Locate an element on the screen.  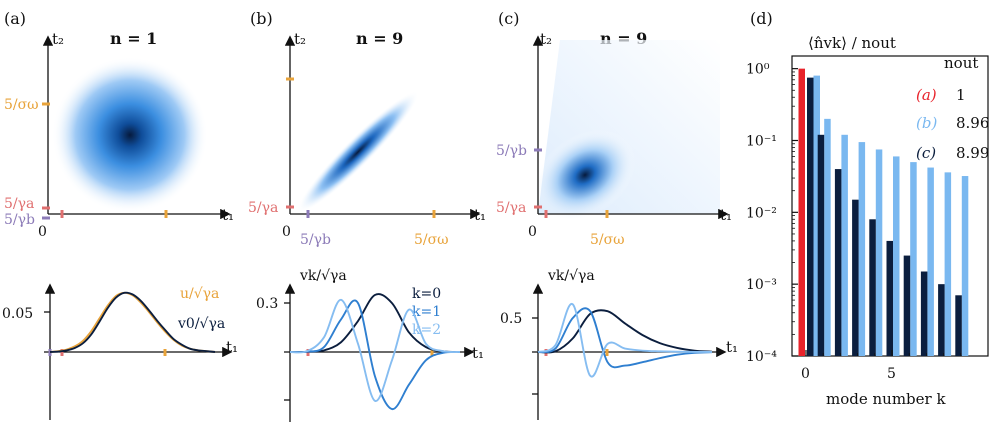
bar-(c)-k8 is located at coordinates (941, 320).